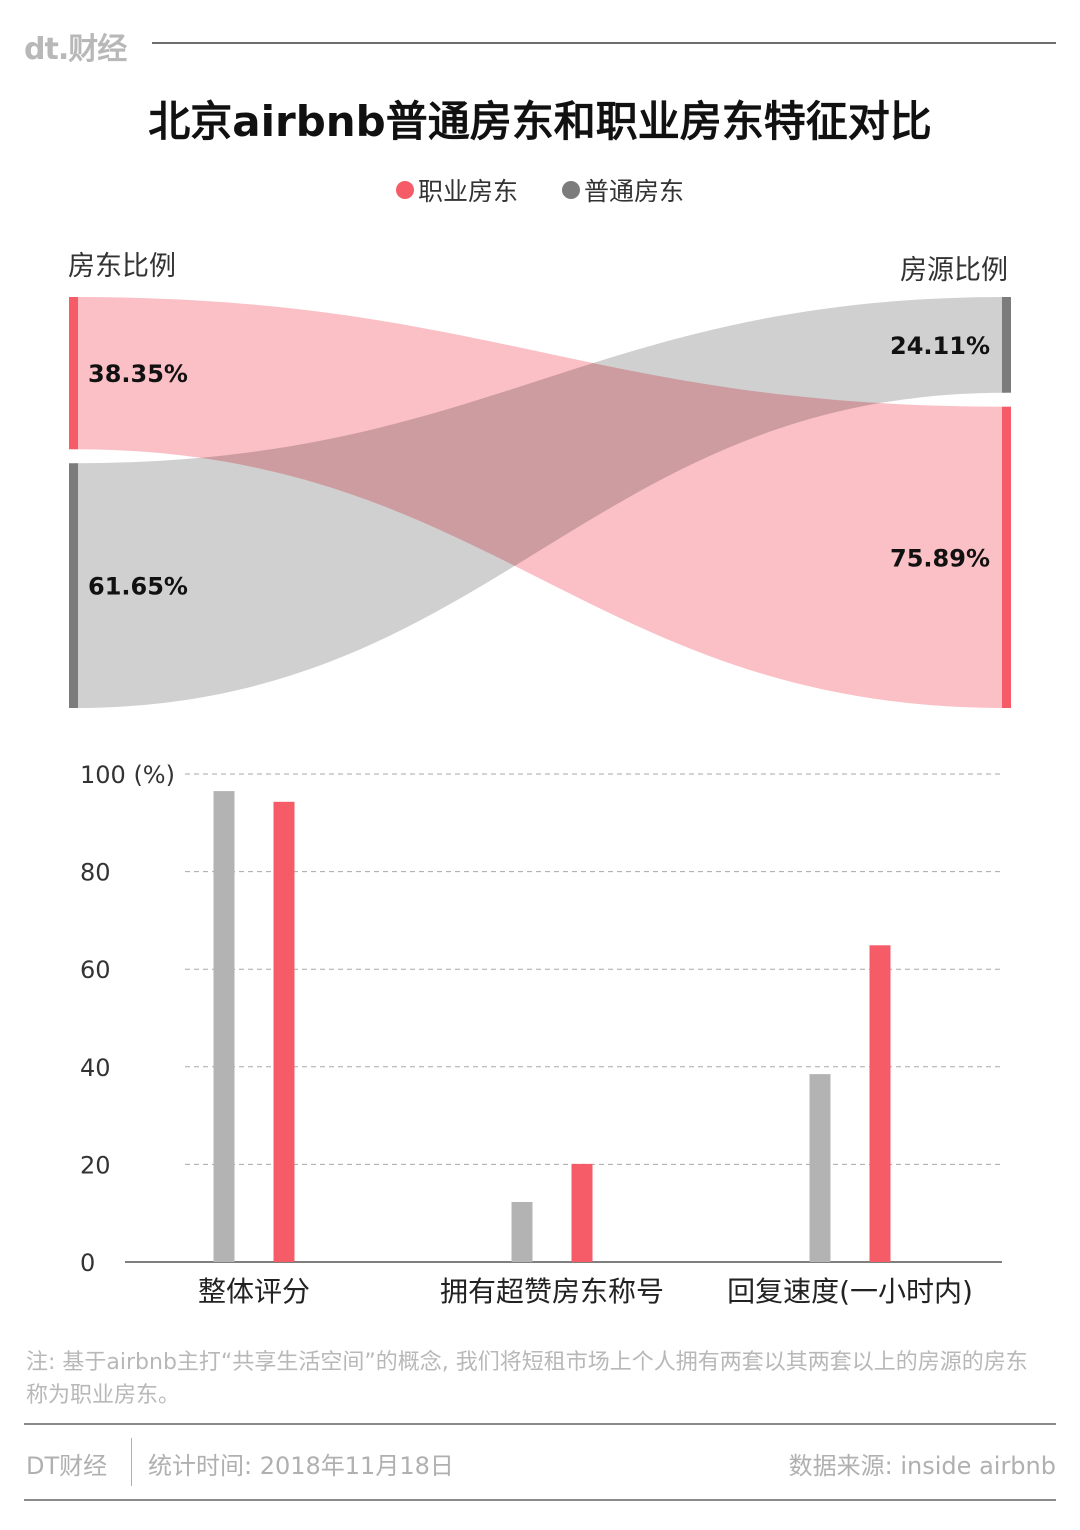 The height and width of the screenshot is (1530, 1080). What do you see at coordinates (540, 1424) in the screenshot?
I see `footer-divider-top` at bounding box center [540, 1424].